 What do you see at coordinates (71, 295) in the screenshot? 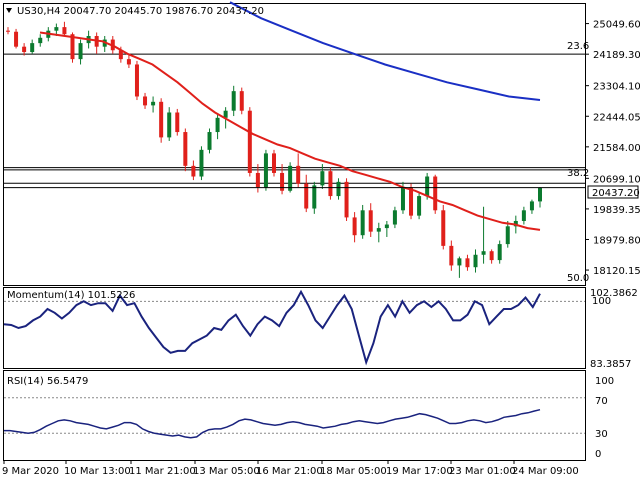
I see `momentum-label: Momentum(14) 101.5226` at bounding box center [71, 295].